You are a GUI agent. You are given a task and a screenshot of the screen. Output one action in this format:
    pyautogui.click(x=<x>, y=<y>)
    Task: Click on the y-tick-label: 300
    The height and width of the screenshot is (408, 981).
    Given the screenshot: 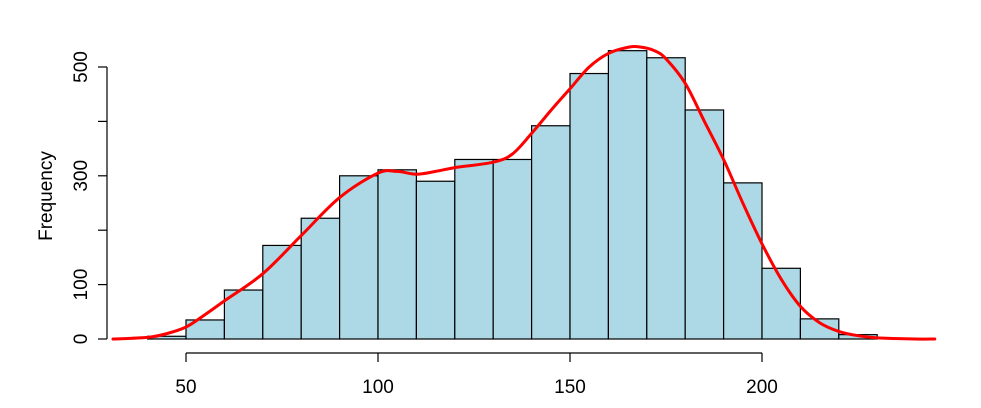 What is the action you would take?
    pyautogui.click(x=81, y=176)
    